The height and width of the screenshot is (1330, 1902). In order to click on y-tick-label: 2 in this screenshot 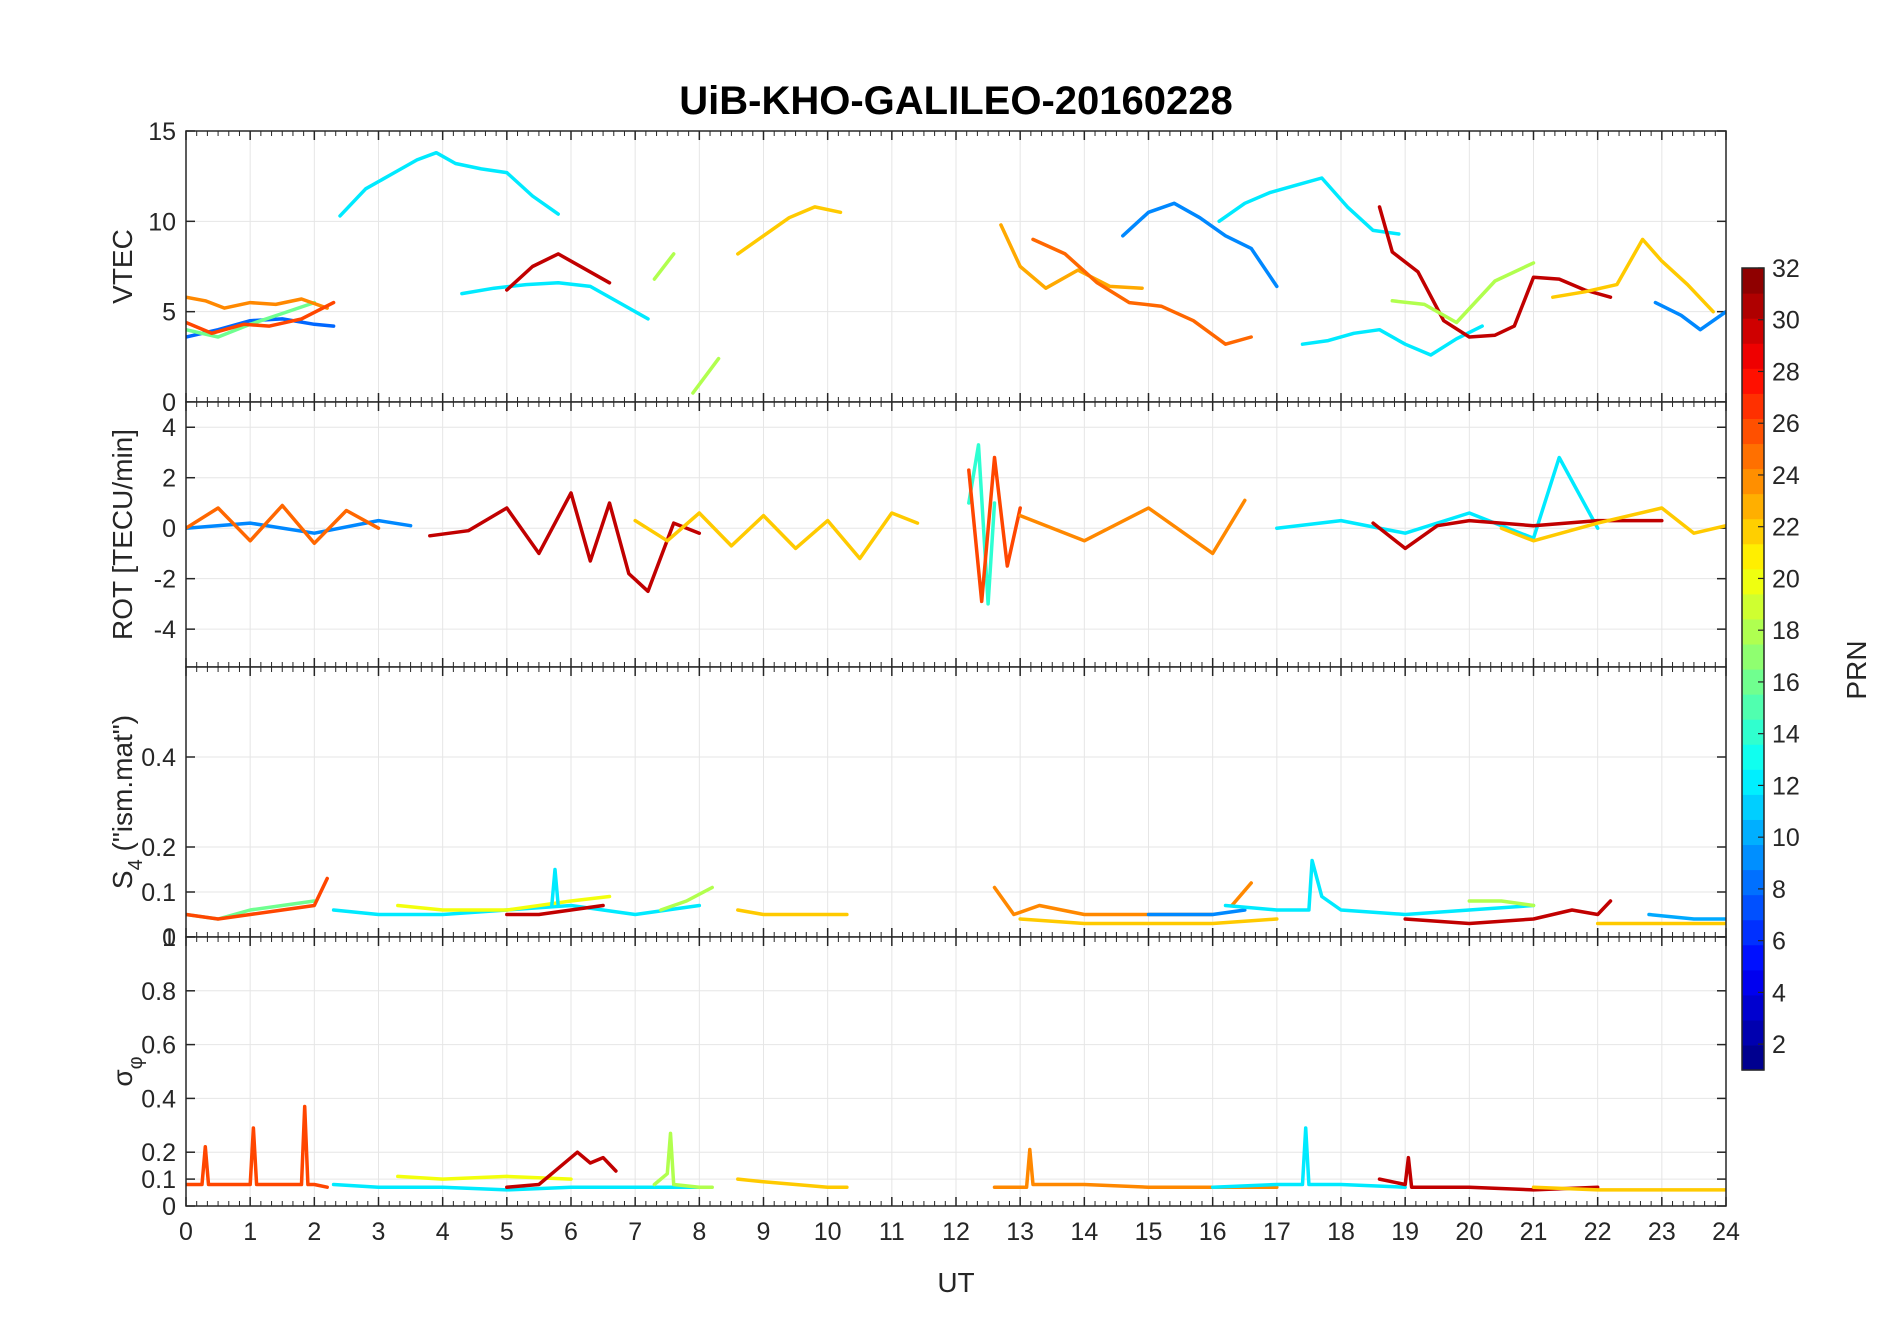, I will do `click(169, 479)`.